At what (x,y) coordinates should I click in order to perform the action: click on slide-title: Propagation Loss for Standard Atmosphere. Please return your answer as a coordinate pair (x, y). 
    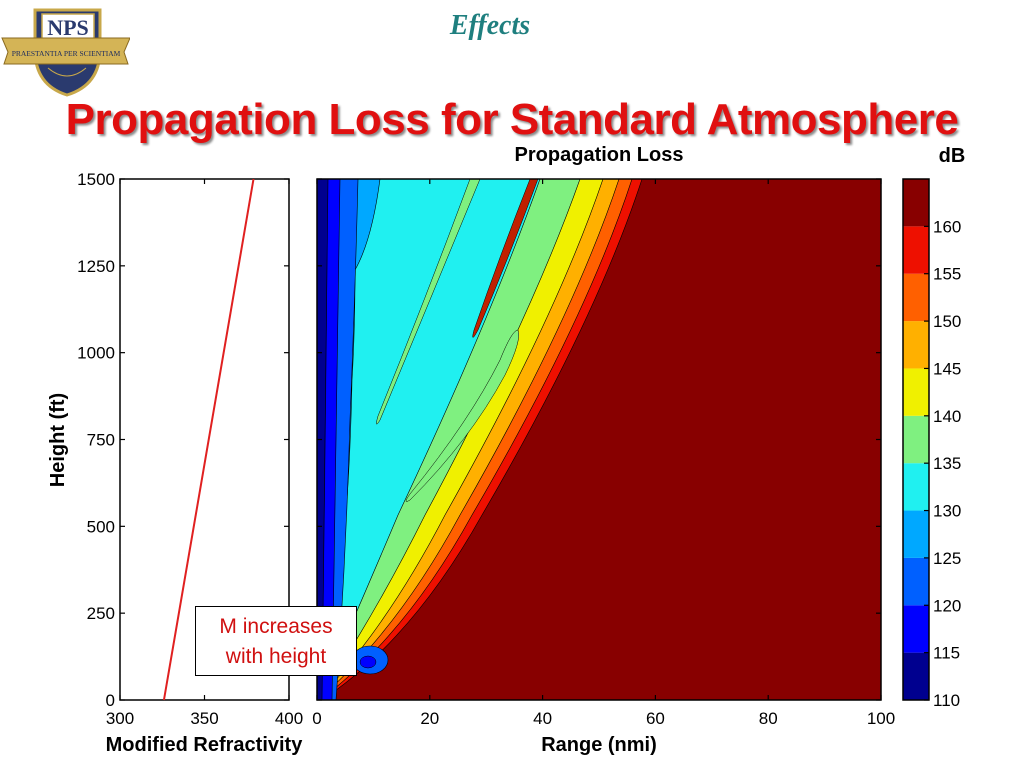
    Looking at the image, I should click on (512, 119).